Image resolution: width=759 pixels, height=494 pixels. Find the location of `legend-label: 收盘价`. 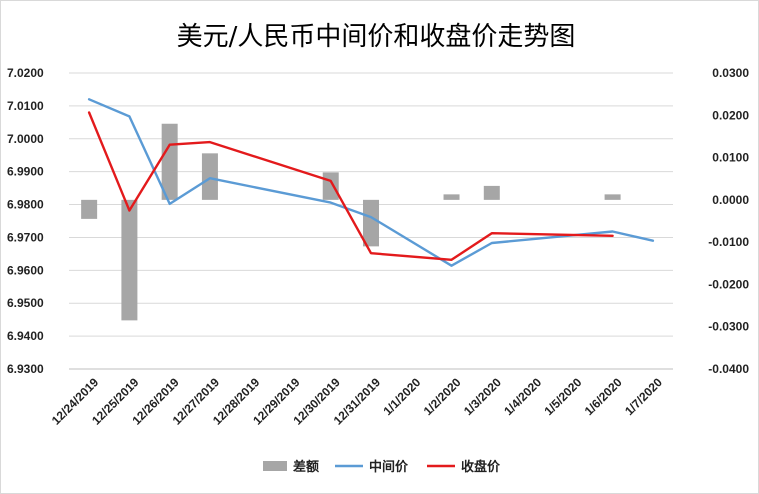

legend-label: 收盘价 is located at coordinates (481, 467).